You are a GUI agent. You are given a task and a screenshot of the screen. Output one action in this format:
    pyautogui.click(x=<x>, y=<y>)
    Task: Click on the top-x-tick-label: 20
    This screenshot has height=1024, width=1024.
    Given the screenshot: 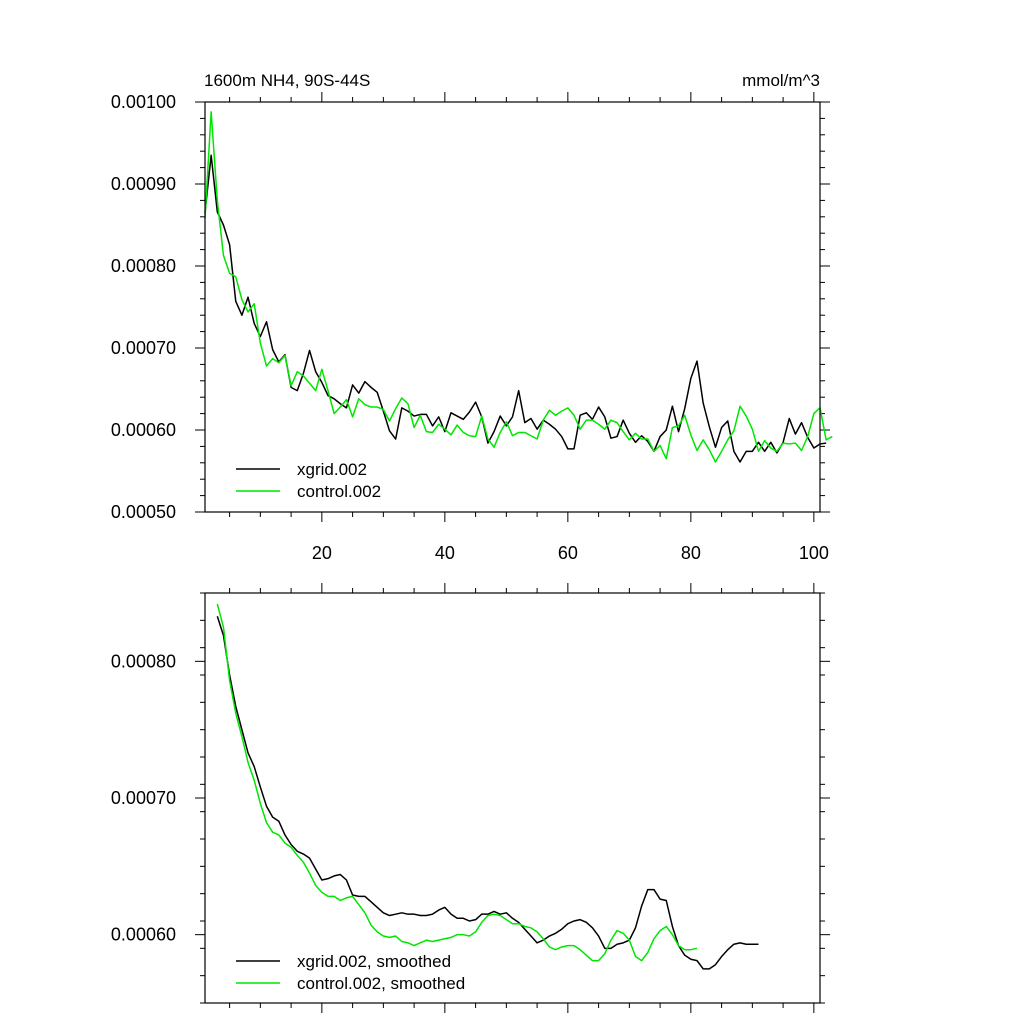 What is the action you would take?
    pyautogui.click(x=322, y=553)
    